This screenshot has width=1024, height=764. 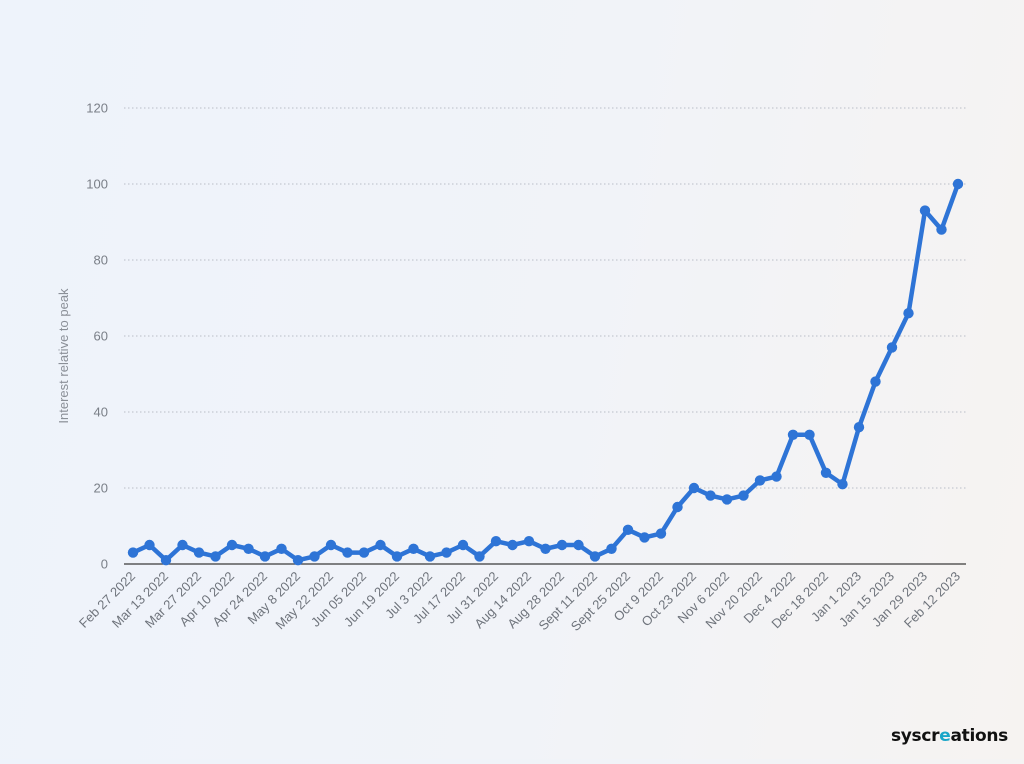 What do you see at coordinates (104, 564) in the screenshot?
I see `y-tick-label: 0` at bounding box center [104, 564].